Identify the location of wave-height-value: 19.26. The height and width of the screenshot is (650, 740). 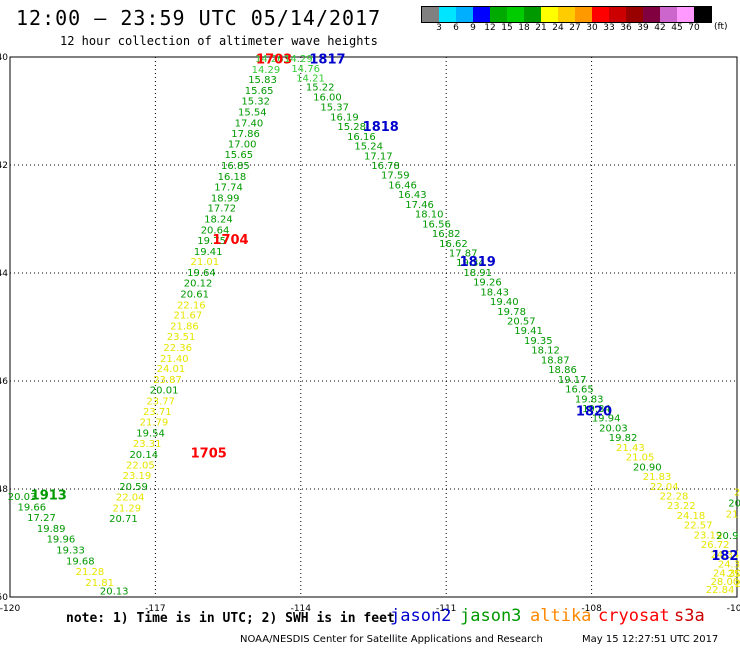
(487, 283).